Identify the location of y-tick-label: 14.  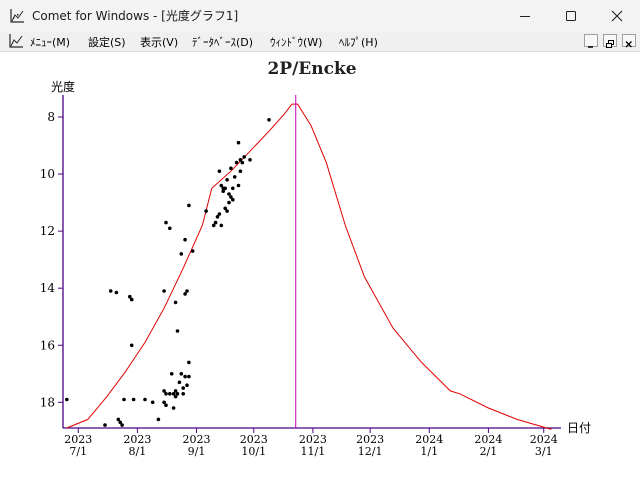
(48, 288).